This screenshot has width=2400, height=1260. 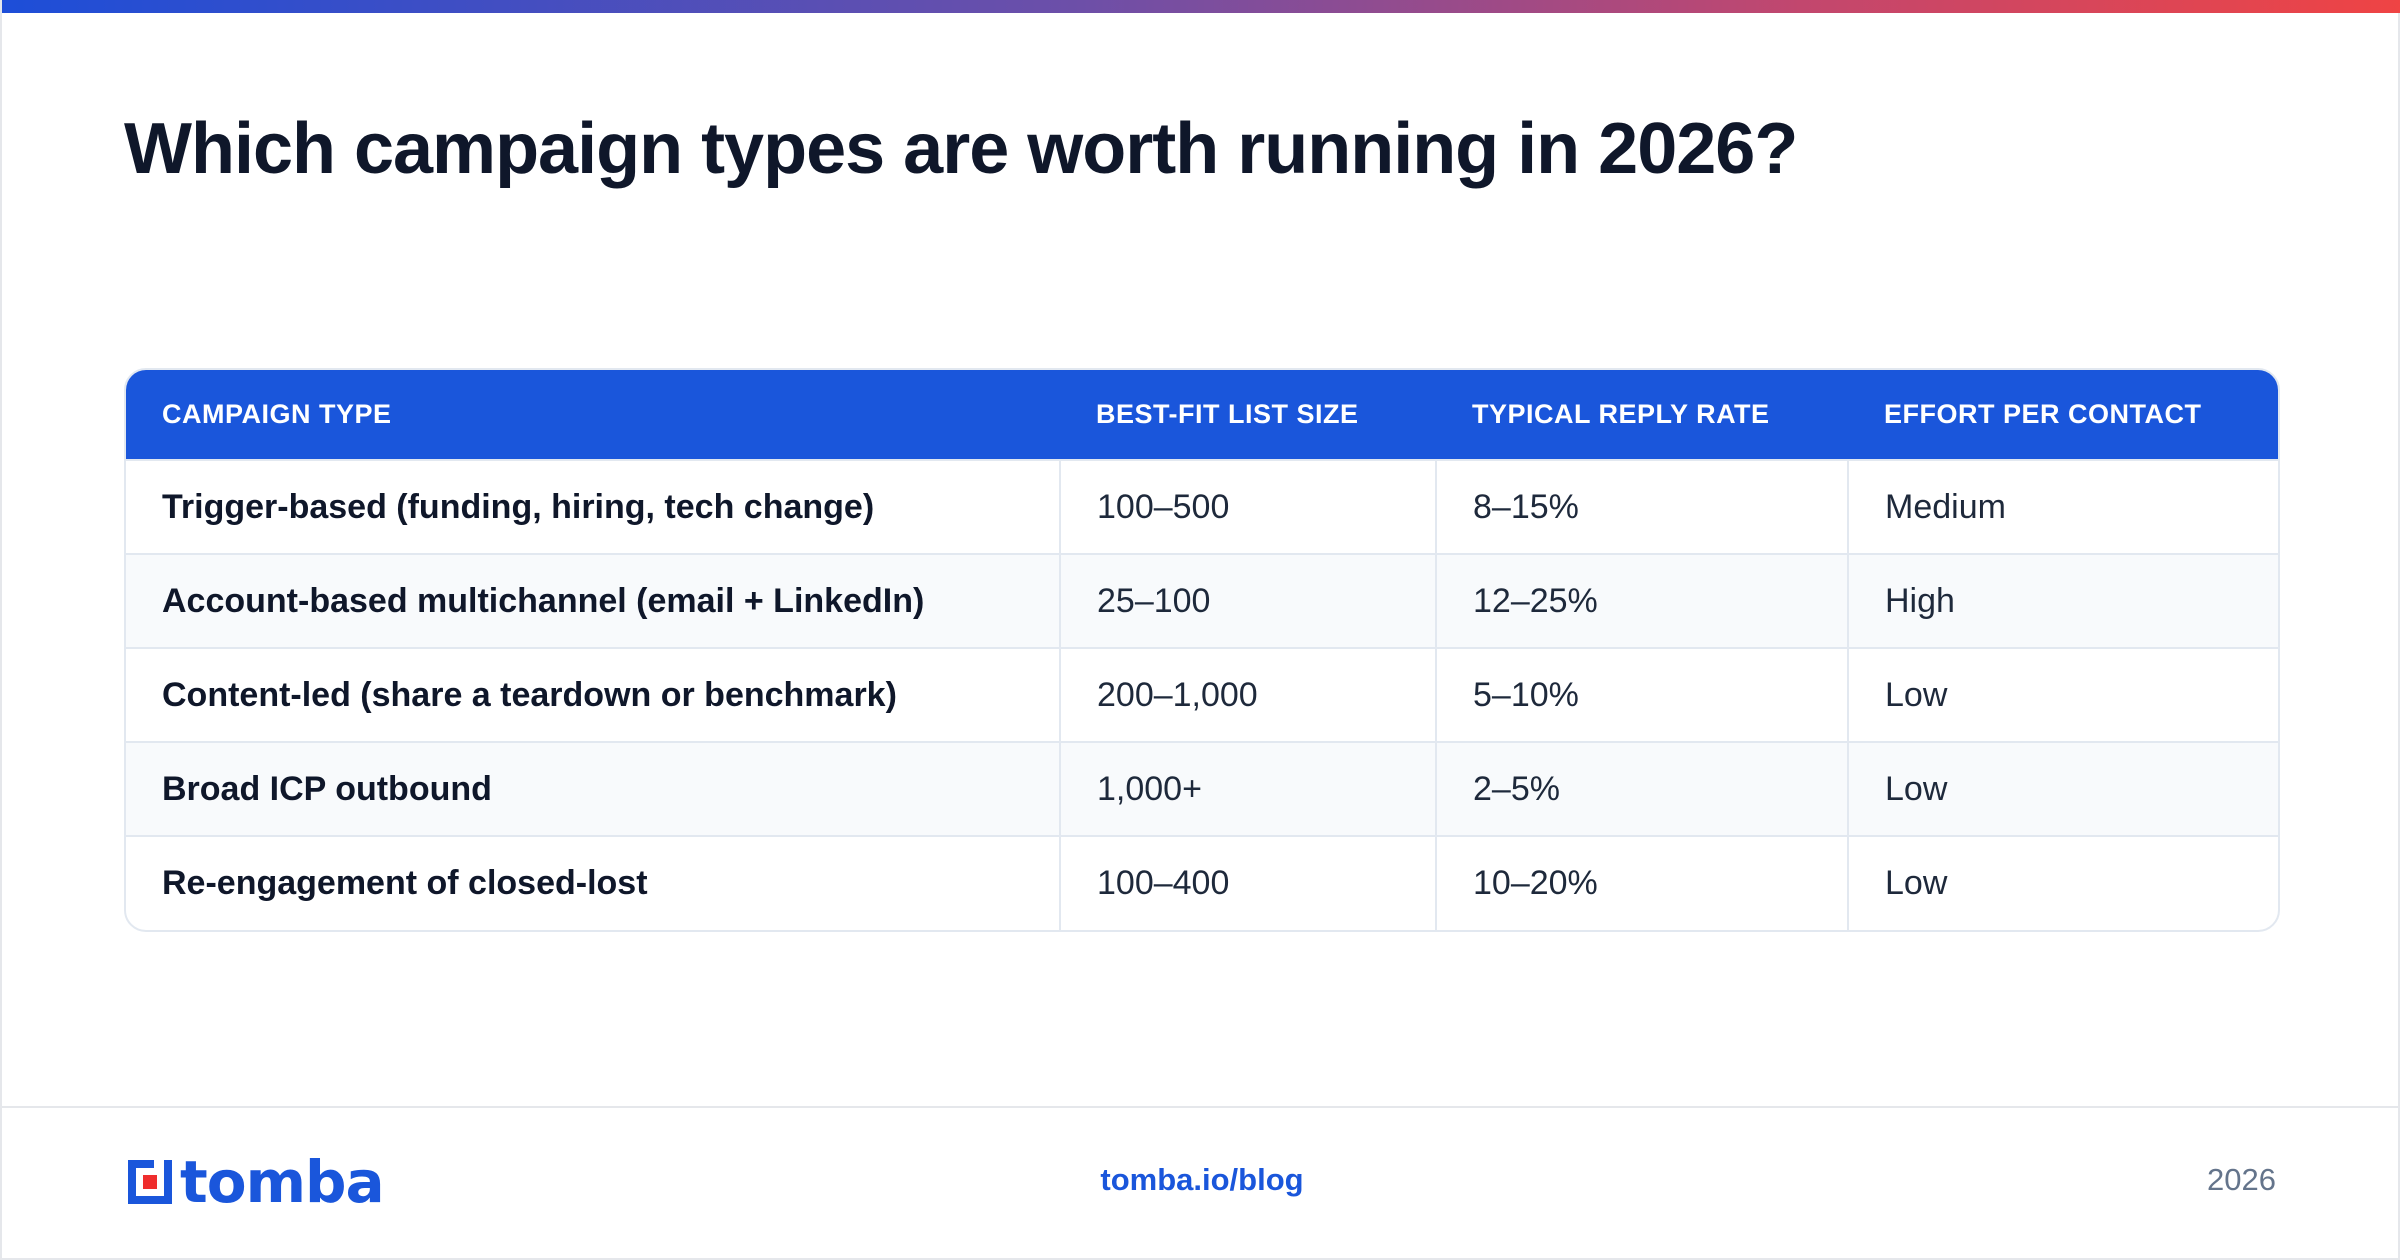 What do you see at coordinates (1247, 789) in the screenshot?
I see `cell-list-size: 1,000+` at bounding box center [1247, 789].